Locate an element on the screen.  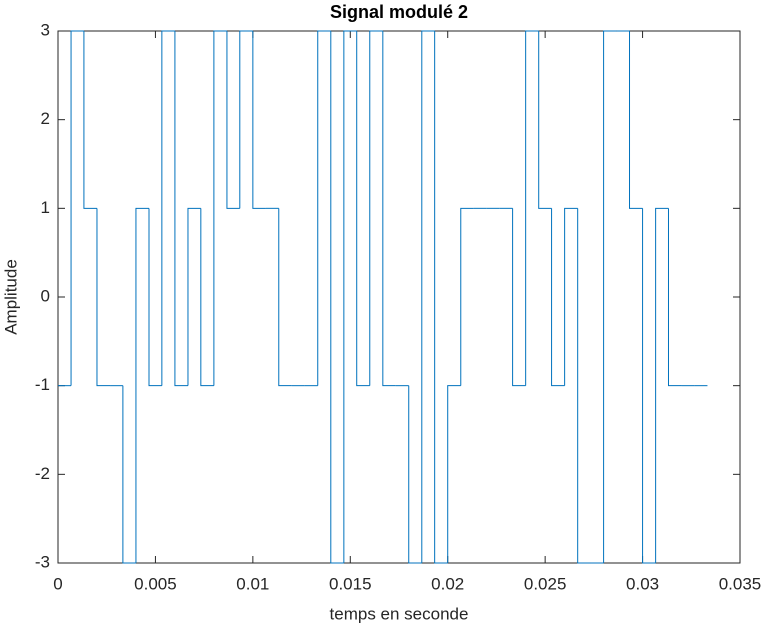
x-tick-label: 0.035 is located at coordinates (740, 583).